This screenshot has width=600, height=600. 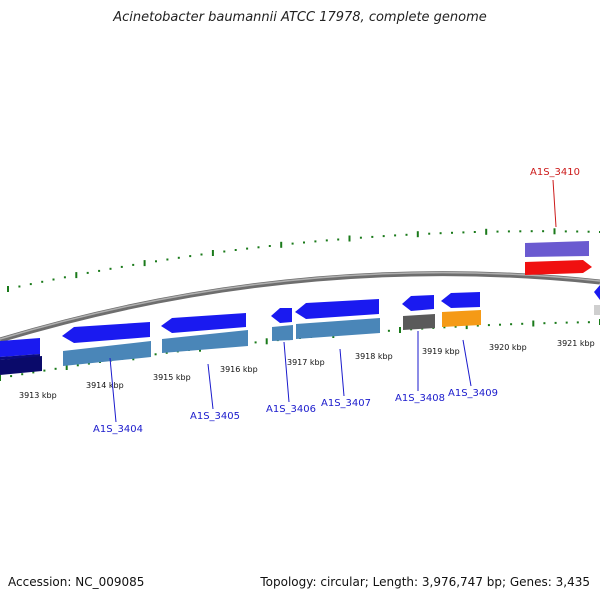 I want to click on scale-label: 3918 kbp, so click(x=374, y=356).